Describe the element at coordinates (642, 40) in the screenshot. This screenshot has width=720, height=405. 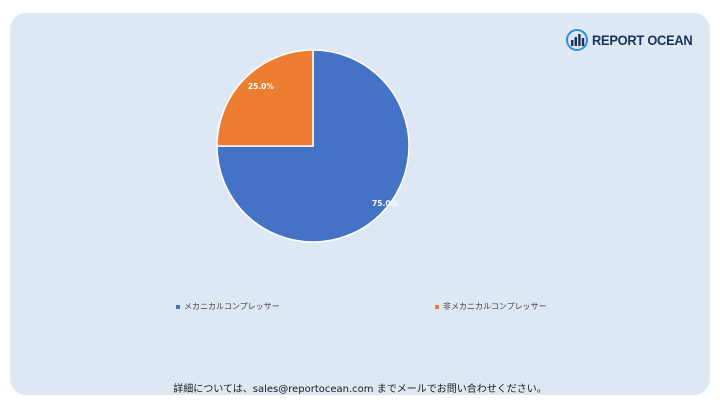
I see `logo-text: REPORT OCEAN` at that location.